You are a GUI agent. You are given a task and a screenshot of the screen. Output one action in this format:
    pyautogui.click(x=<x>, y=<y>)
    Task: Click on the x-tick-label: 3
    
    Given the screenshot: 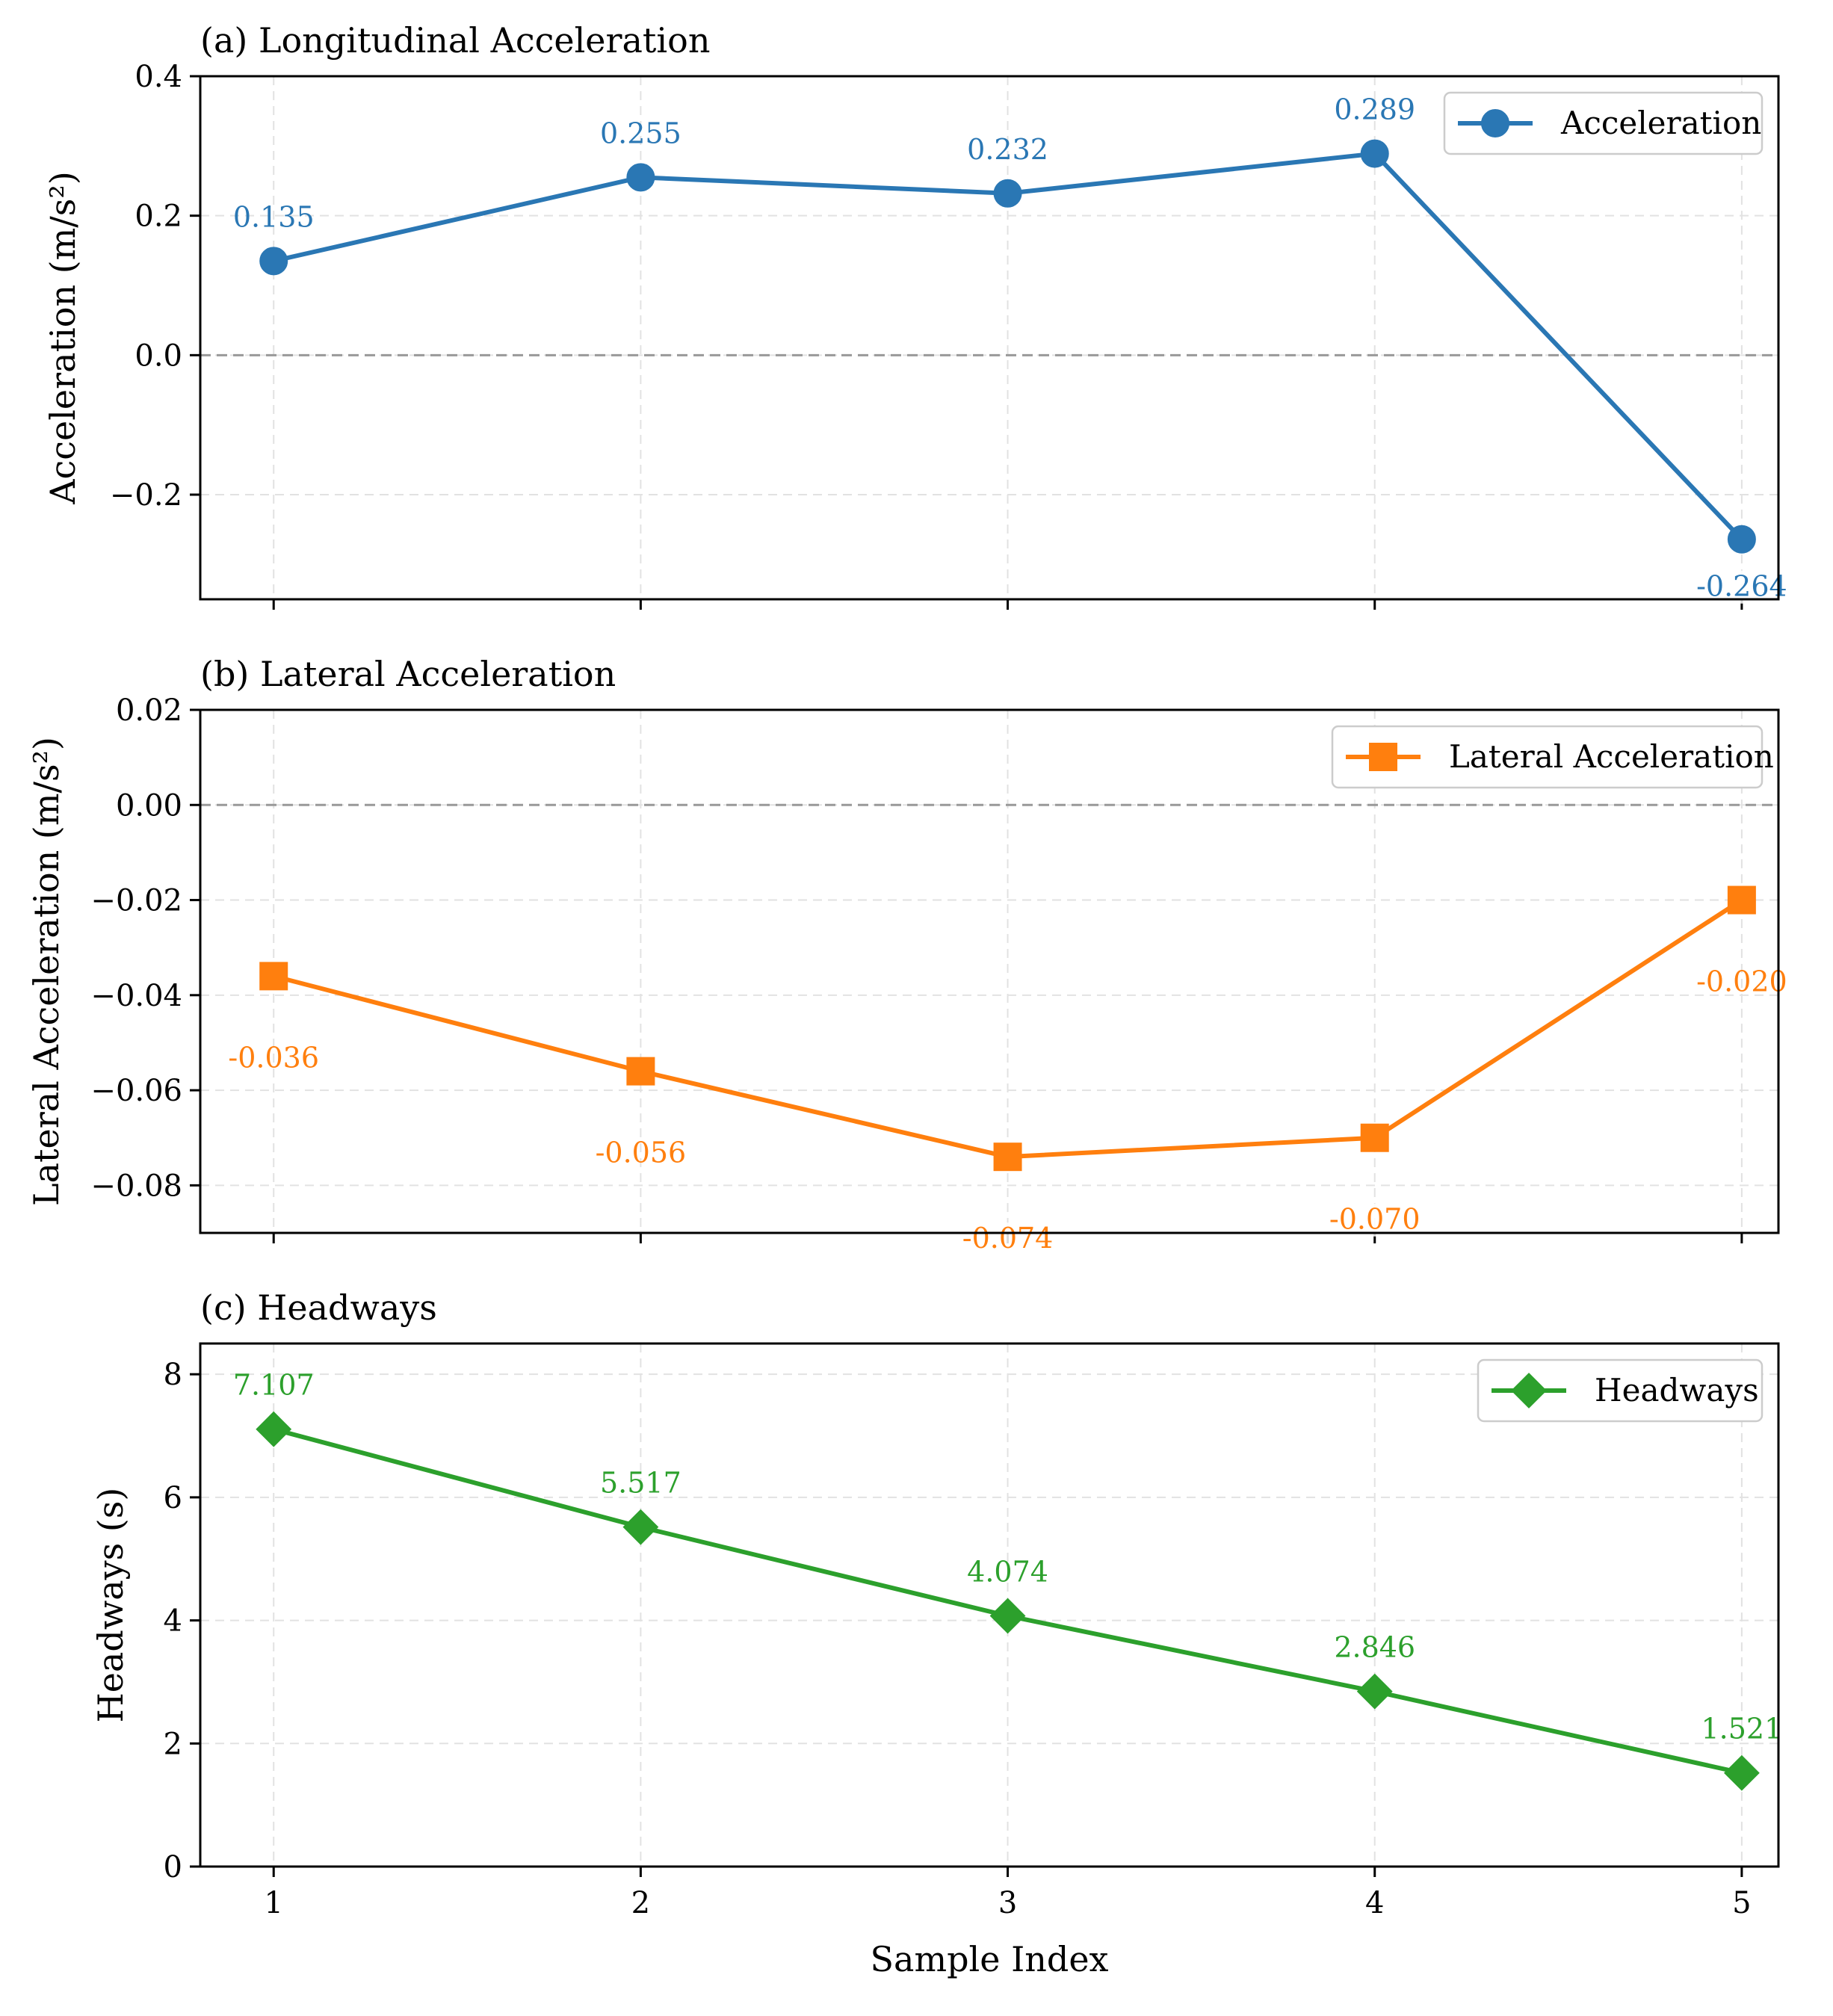 What is the action you would take?
    pyautogui.click(x=1007, y=1903)
    